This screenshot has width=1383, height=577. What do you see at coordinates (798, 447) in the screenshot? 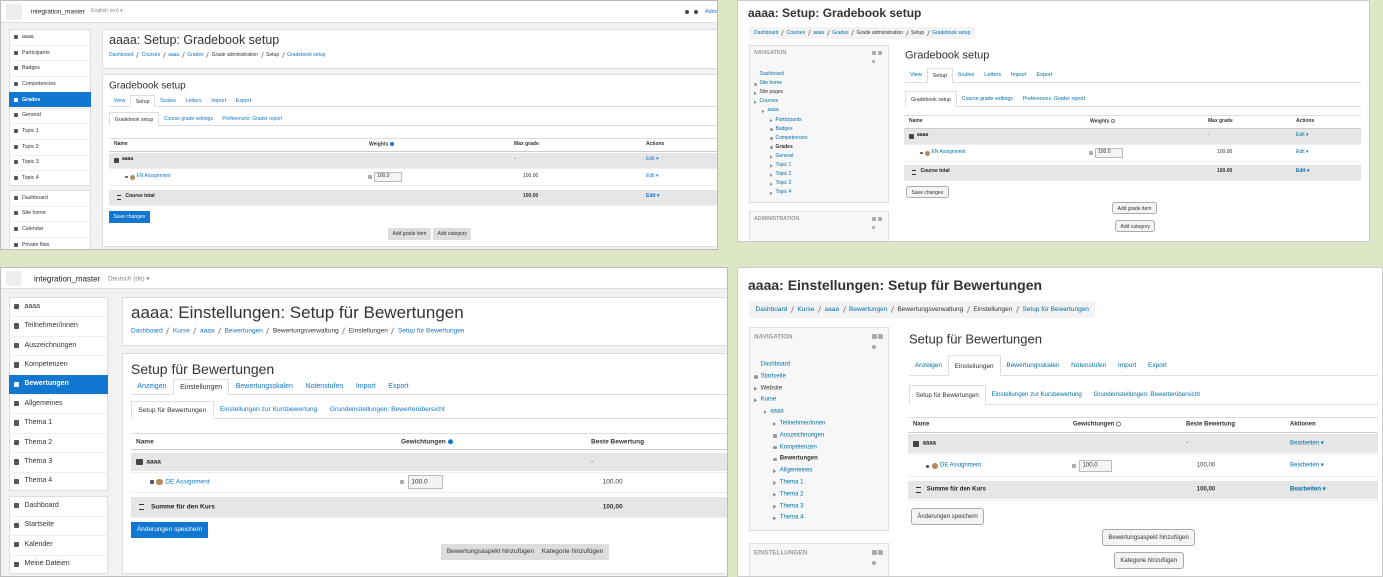
I see `nav-item: Kompetenzen` at bounding box center [798, 447].